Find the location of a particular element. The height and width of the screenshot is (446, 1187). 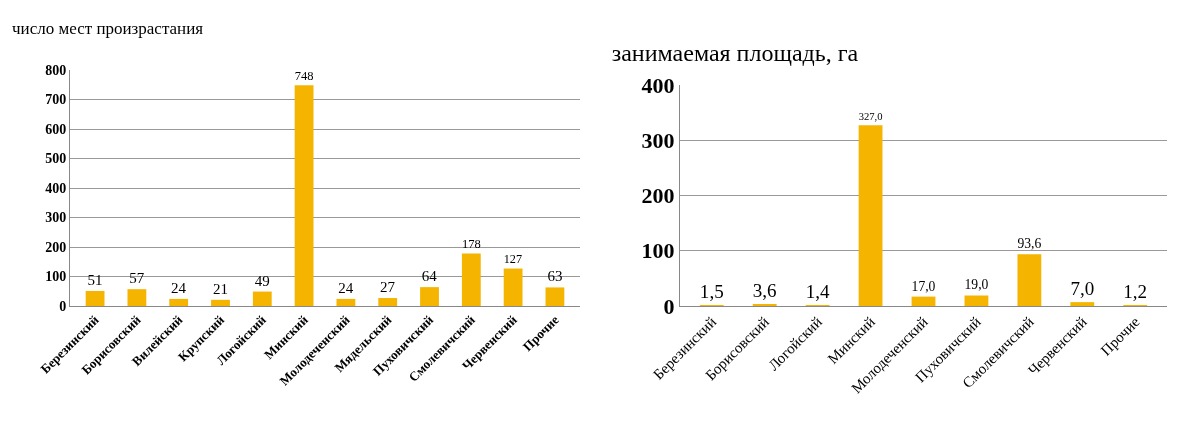

data-label: 27 is located at coordinates (387, 287).